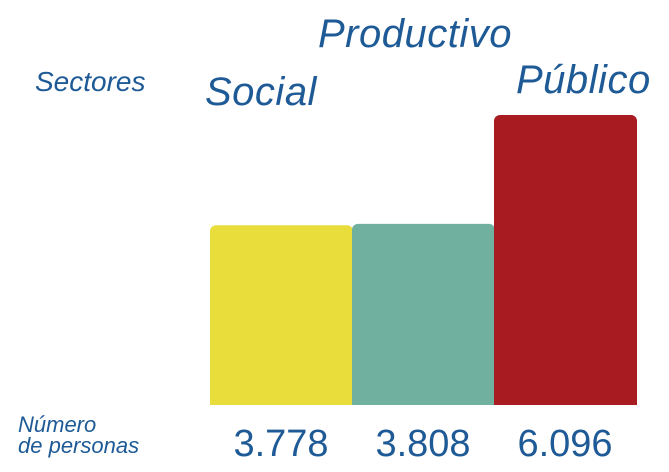 The height and width of the screenshot is (472, 669). What do you see at coordinates (565, 260) in the screenshot?
I see `bar-publico` at bounding box center [565, 260].